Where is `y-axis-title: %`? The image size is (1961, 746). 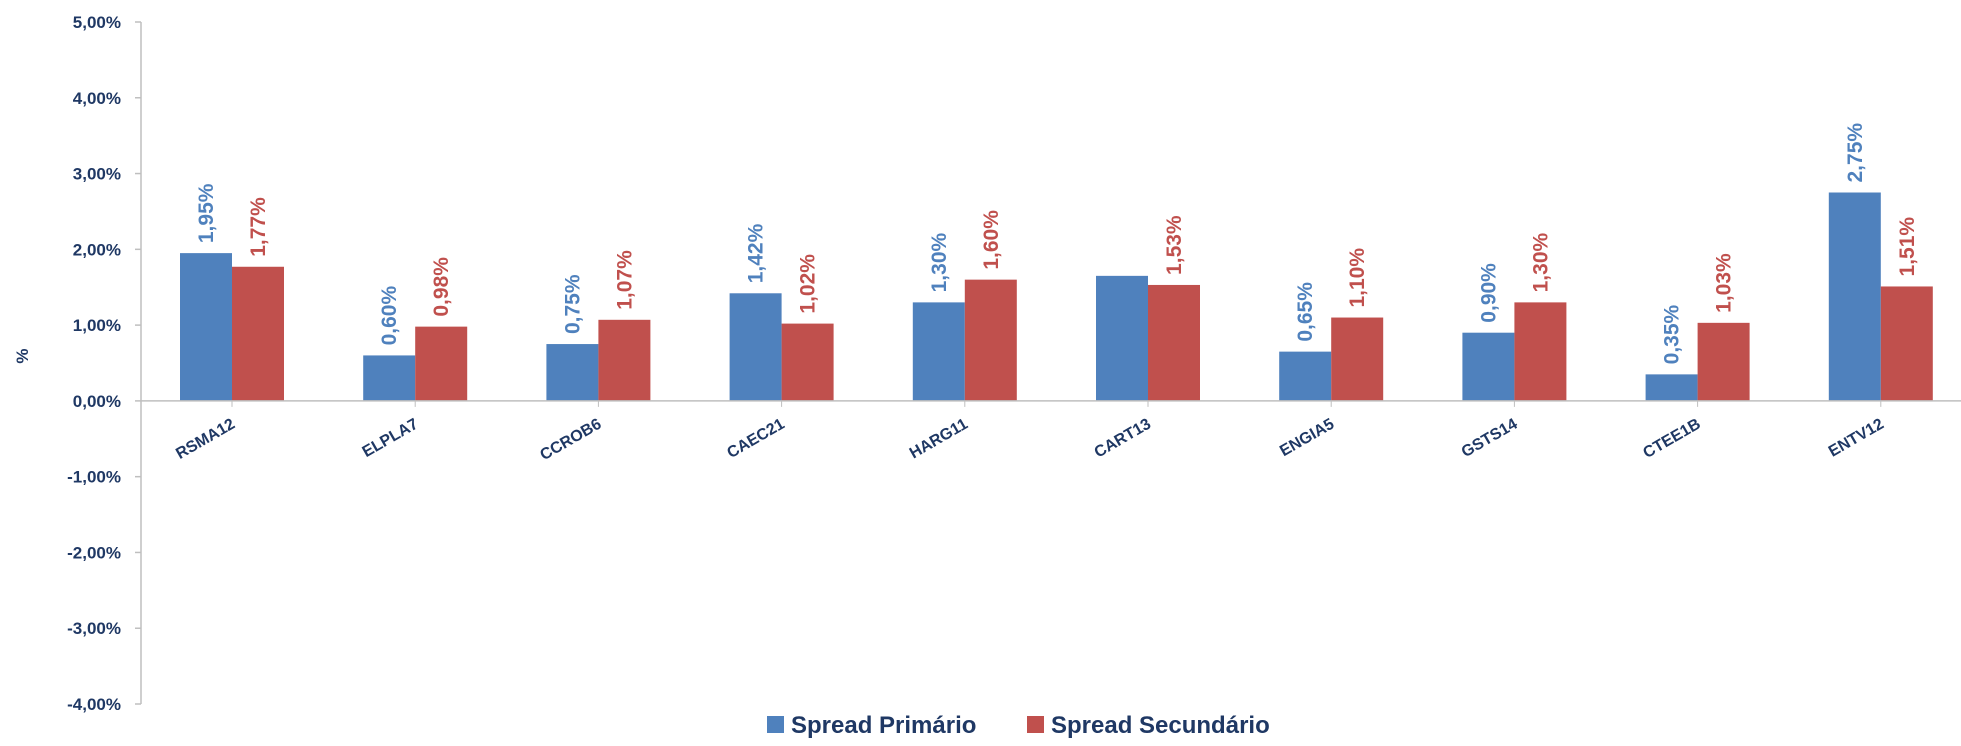
y-axis-title: % is located at coordinates (22, 355).